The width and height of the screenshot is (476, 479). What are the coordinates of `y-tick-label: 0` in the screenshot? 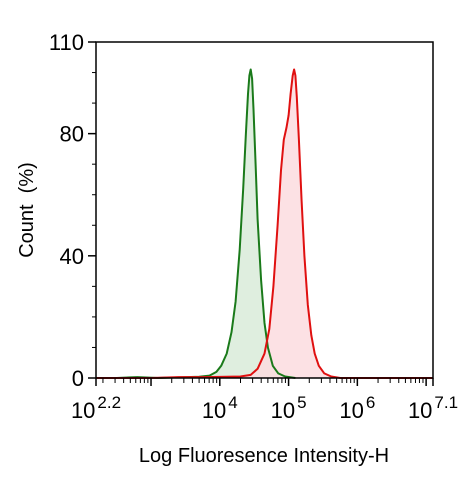 It's located at (78, 378).